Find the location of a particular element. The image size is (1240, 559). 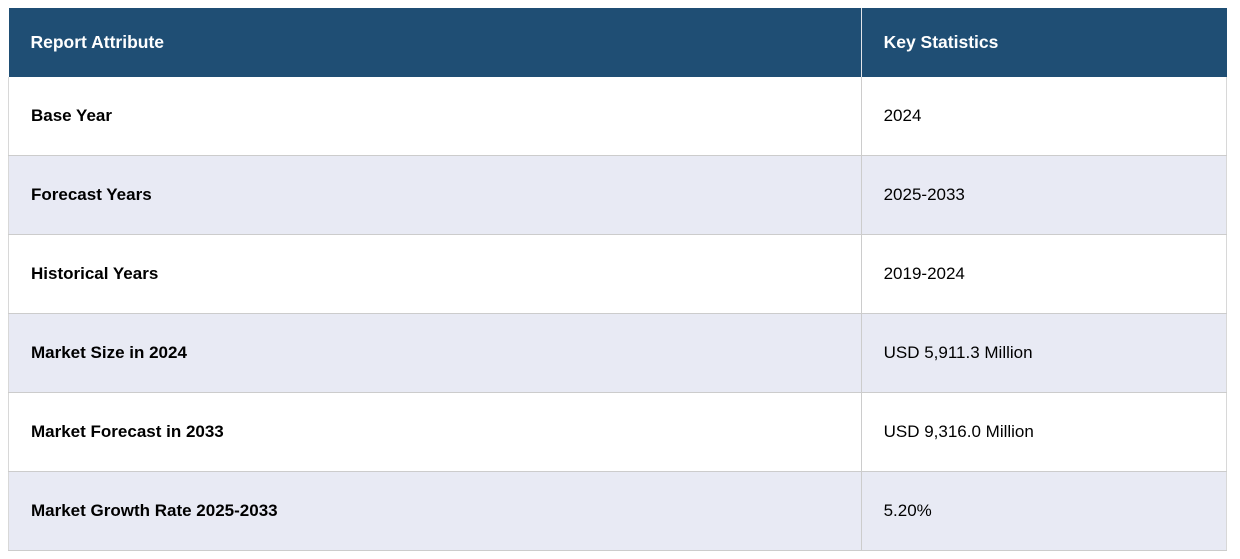

table-row: Forecast Years 2025-2033 is located at coordinates (618, 195).